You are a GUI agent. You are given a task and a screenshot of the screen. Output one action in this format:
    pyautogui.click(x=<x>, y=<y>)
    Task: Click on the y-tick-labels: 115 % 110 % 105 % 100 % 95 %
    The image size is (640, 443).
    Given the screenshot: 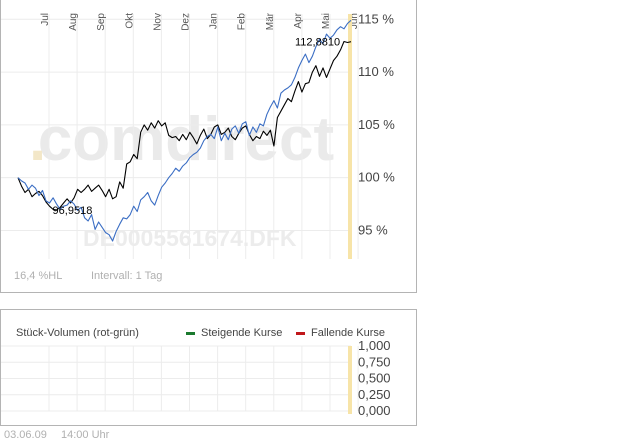 What is the action you would take?
    pyautogui.click(x=376, y=124)
    